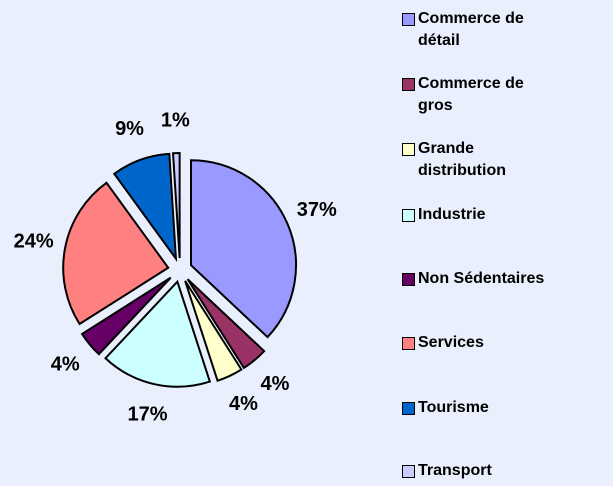 The height and width of the screenshot is (486, 613). Describe the element at coordinates (455, 470) in the screenshot. I see `legend-label: Transport` at that location.